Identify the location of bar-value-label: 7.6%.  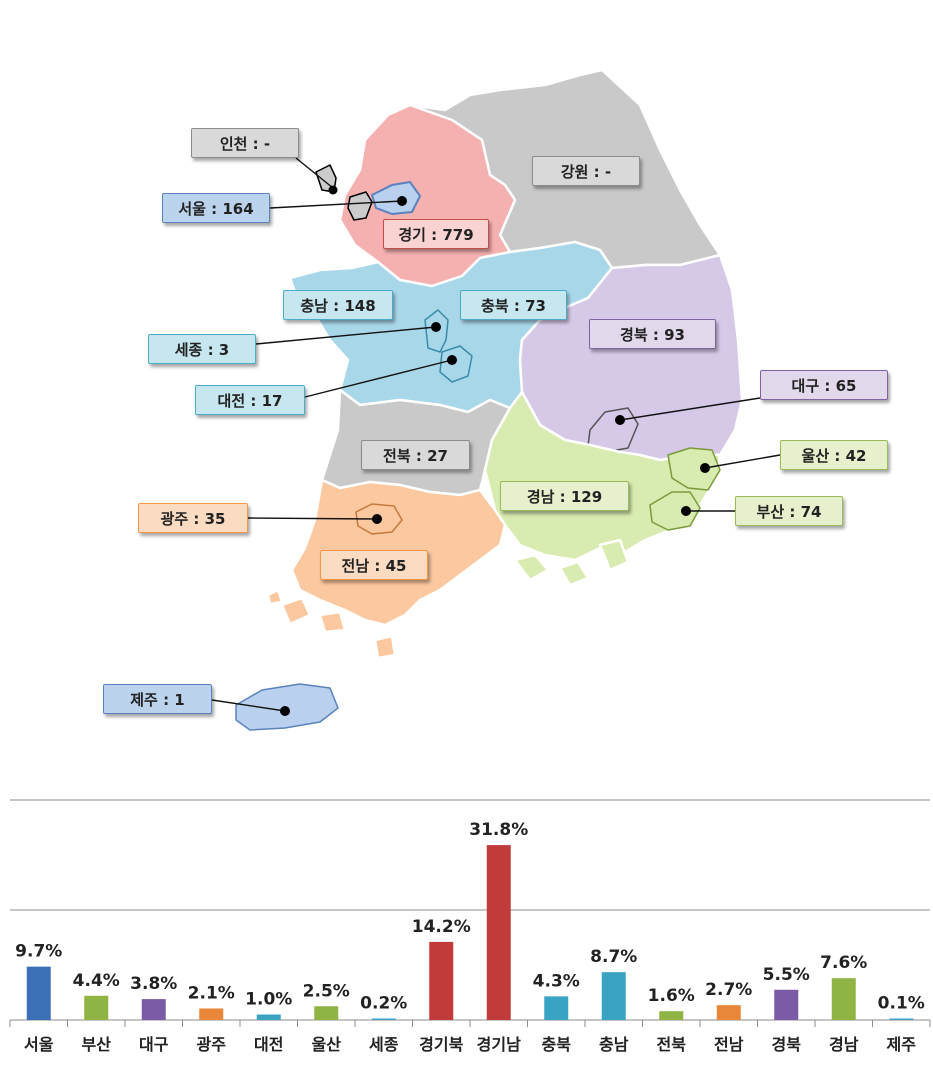
(843, 963).